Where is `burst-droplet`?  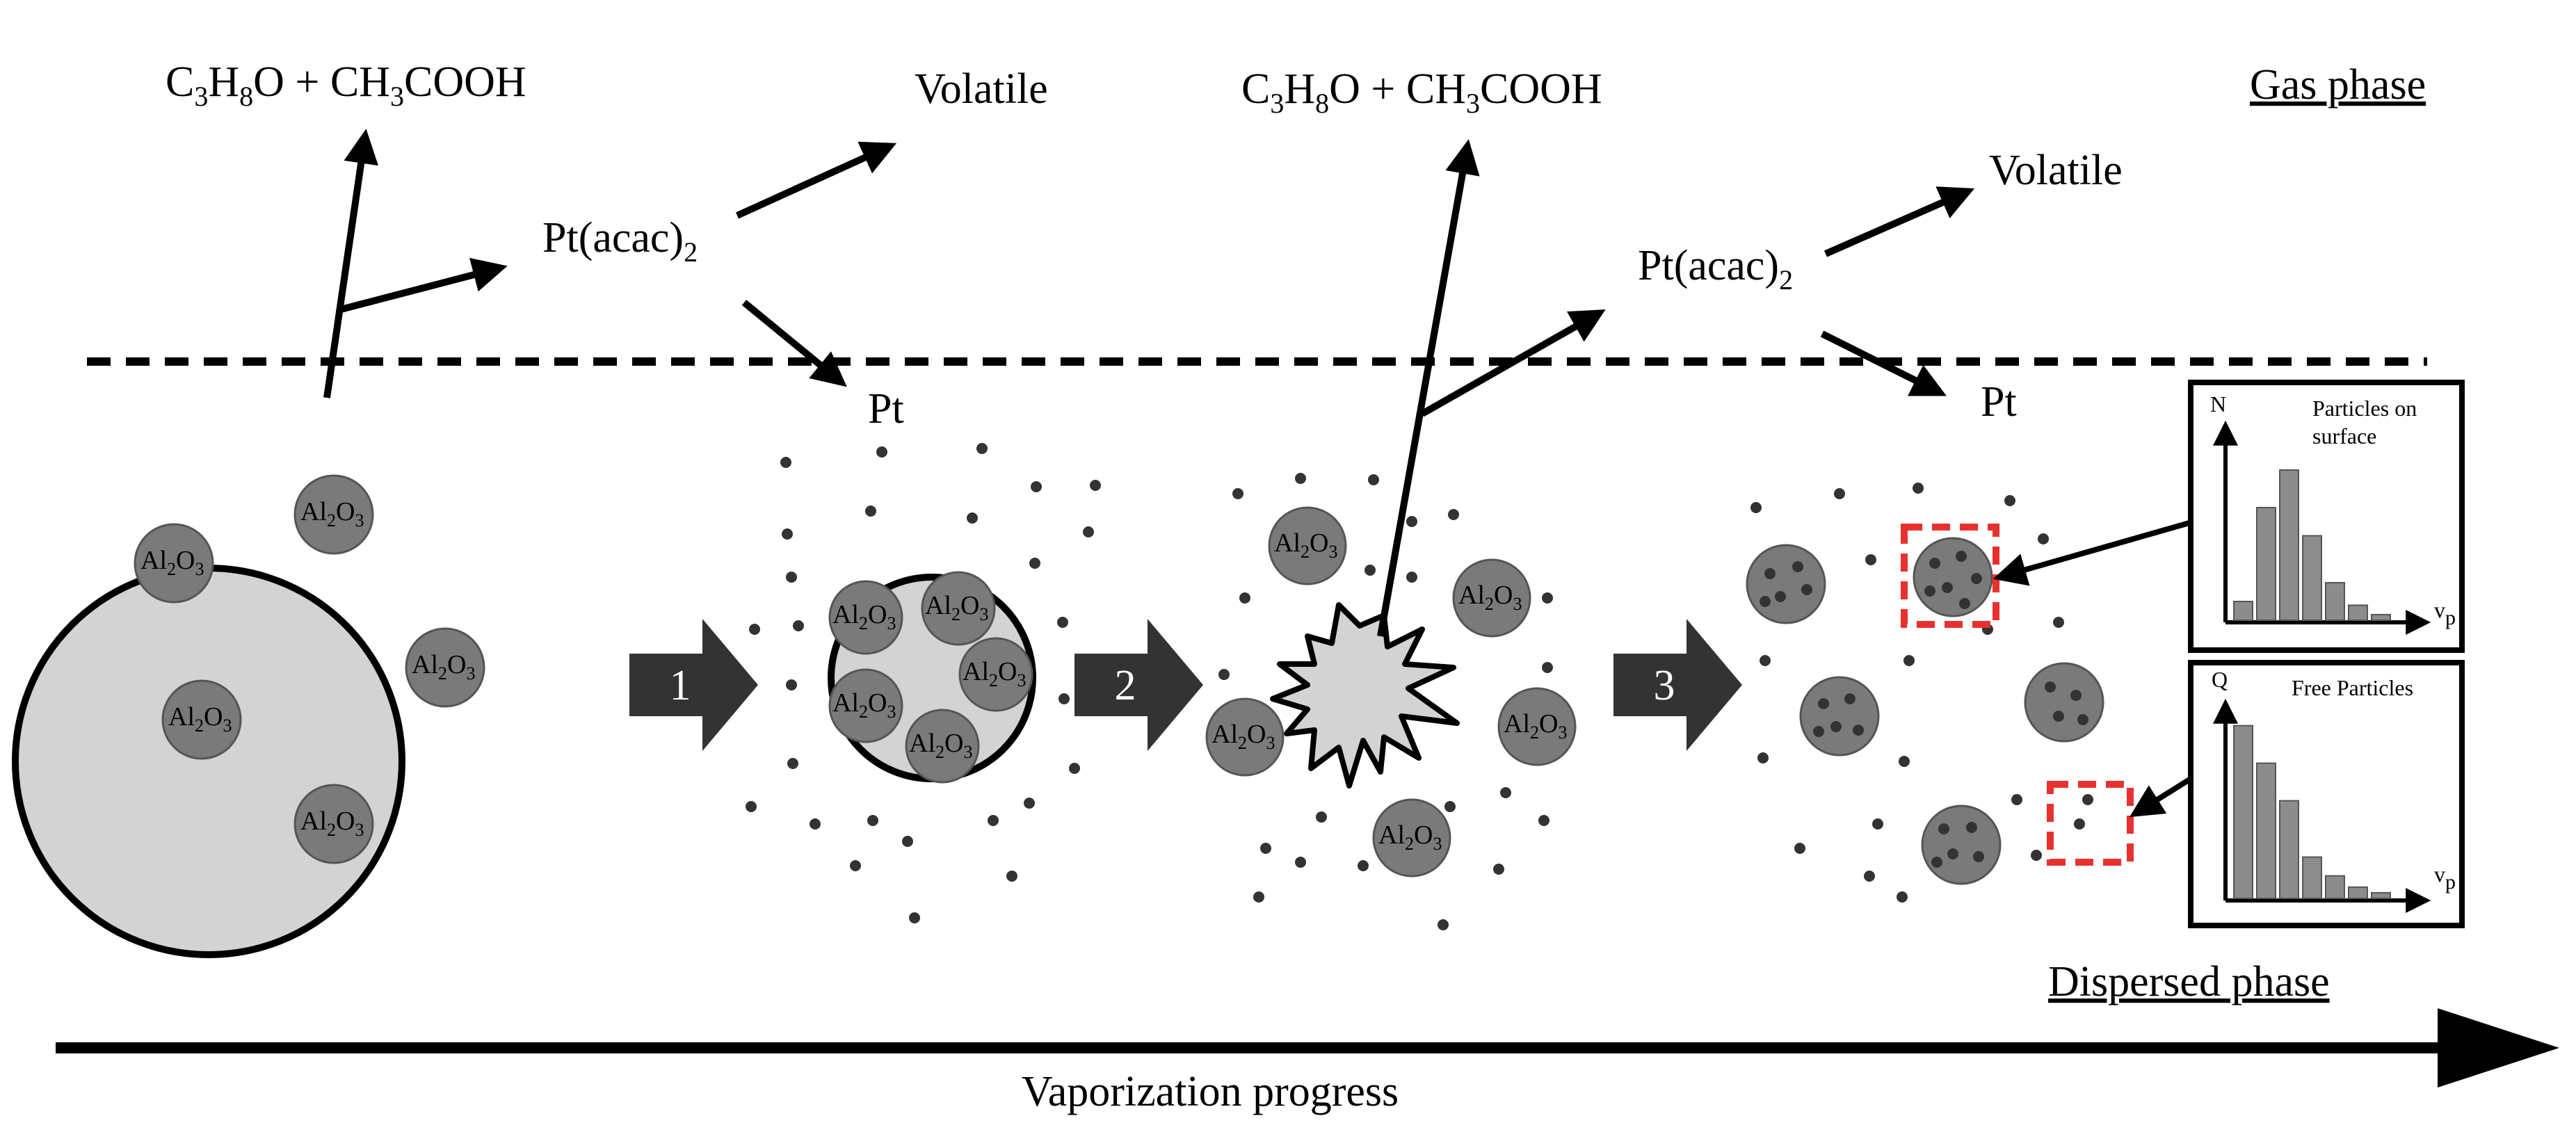 burst-droplet is located at coordinates (1365, 695).